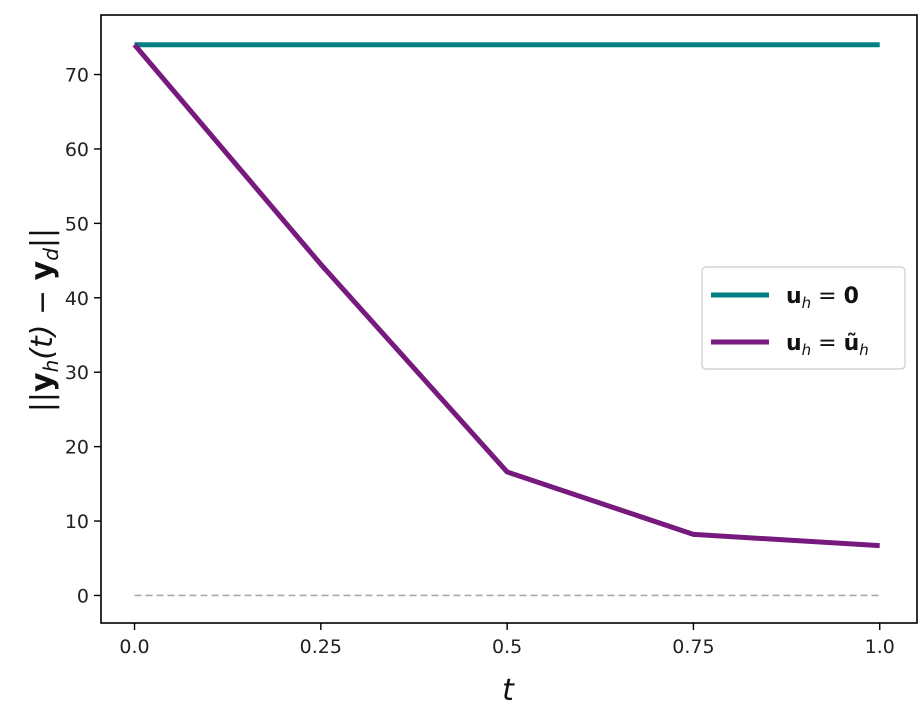  I want to click on x-tick-label: 1.0, so click(880, 647).